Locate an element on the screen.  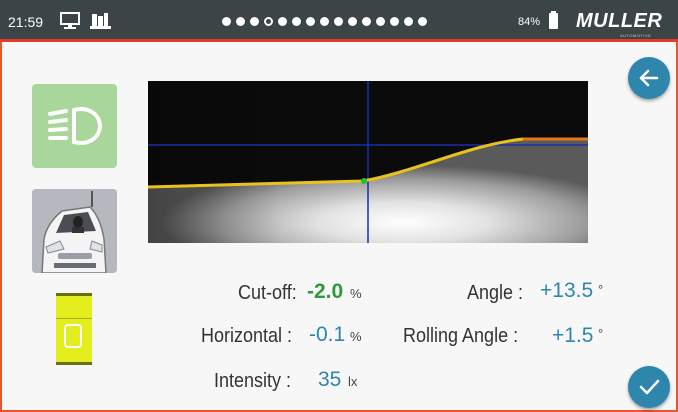
rolling-angle-unit: ° is located at coordinates (601, 333).